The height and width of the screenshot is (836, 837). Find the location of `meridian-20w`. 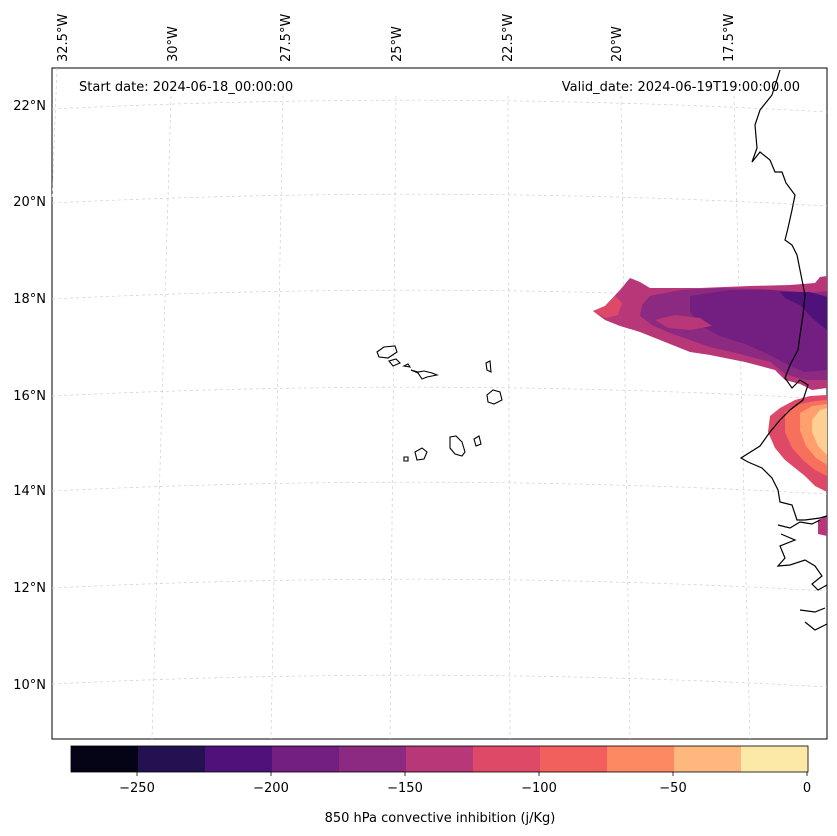

meridian-20w is located at coordinates (625, 417).